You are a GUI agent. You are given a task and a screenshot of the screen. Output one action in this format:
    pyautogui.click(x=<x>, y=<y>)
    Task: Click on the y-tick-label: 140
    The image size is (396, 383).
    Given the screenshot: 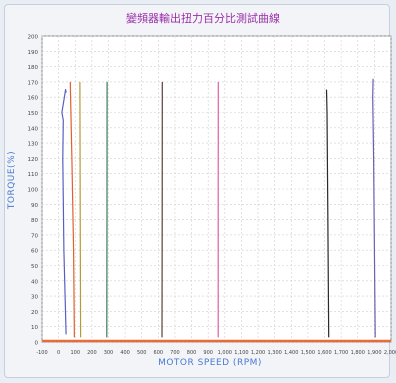 What is the action you would take?
    pyautogui.click(x=33, y=129)
    